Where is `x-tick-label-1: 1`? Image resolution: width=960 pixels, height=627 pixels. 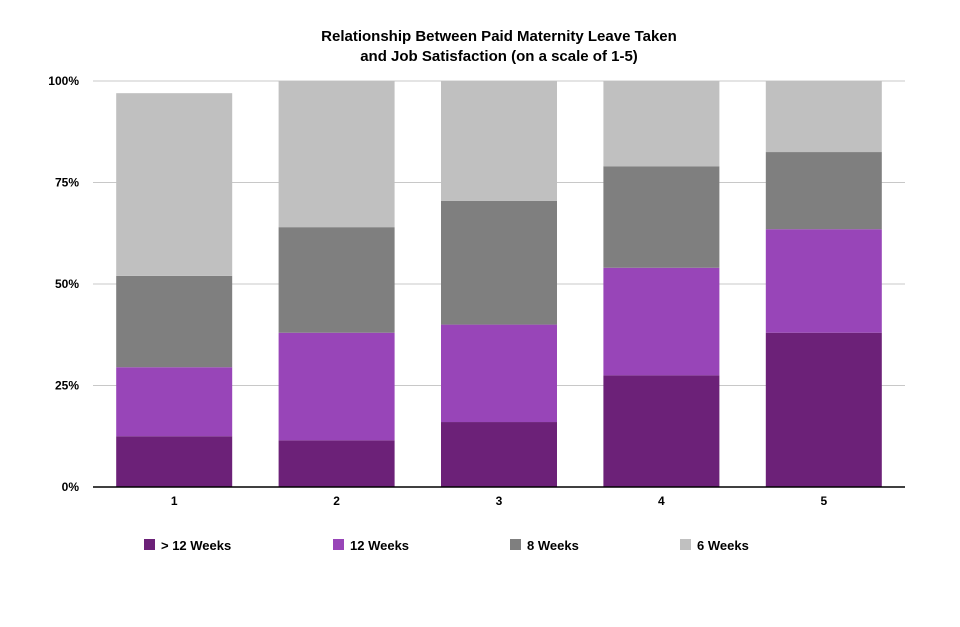 x-tick-label-1: 1 is located at coordinates (174, 501).